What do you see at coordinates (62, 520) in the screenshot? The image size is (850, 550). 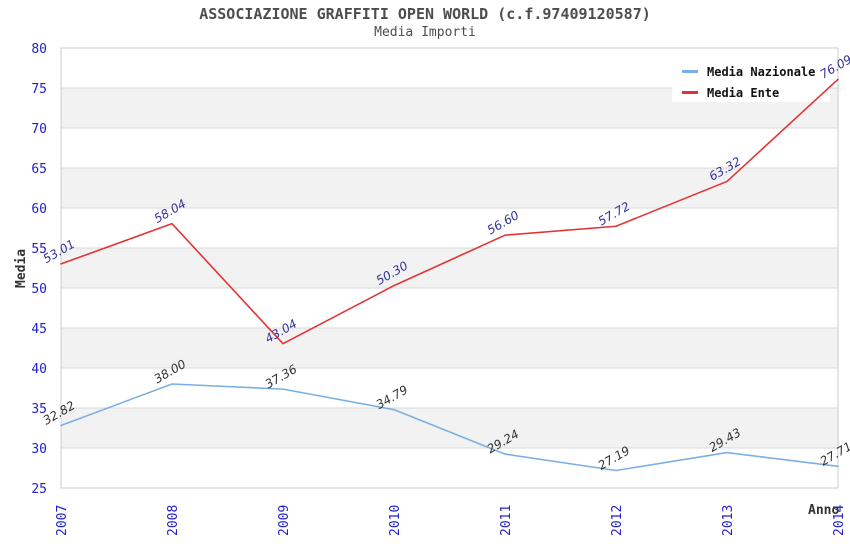 I see `x-tick-label: 2007` at bounding box center [62, 520].